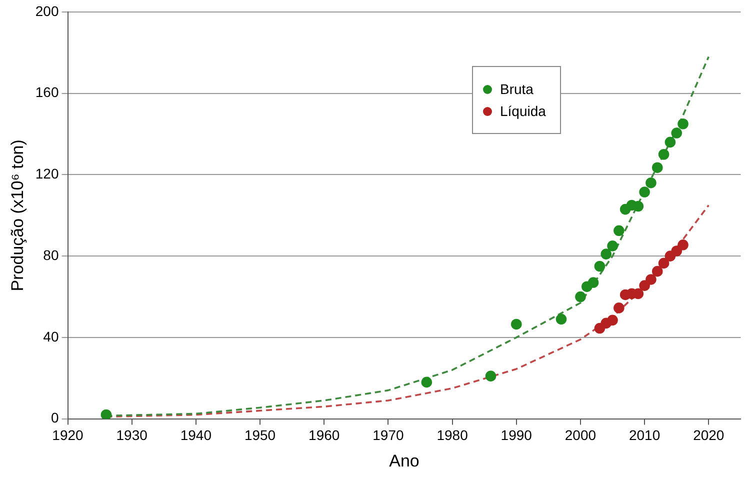 Image resolution: width=747 pixels, height=478 pixels. Describe the element at coordinates (324, 435) in the screenshot. I see `x-tick-label: 1960` at that location.